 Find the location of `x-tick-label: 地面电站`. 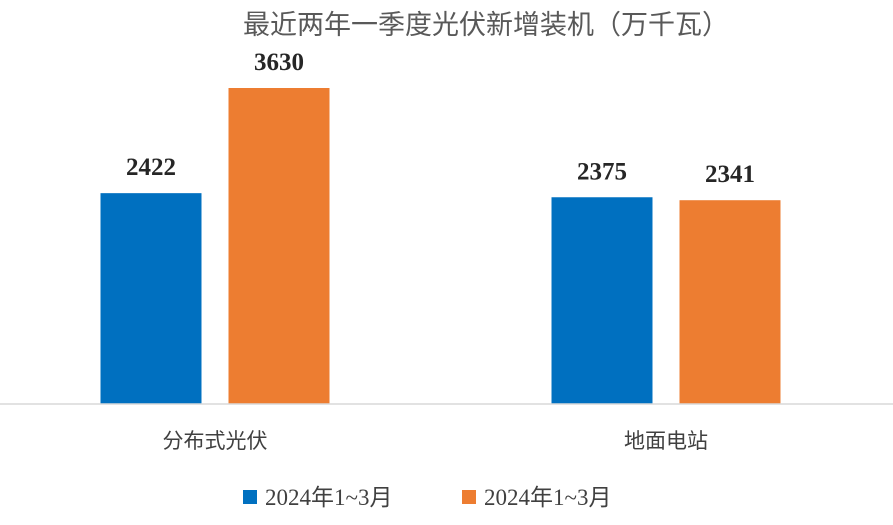

x-tick-label: 地面电站 is located at coordinates (666, 441).